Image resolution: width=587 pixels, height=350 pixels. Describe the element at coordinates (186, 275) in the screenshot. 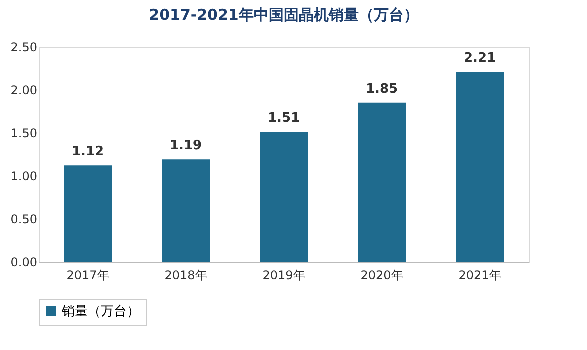

I see `x-tick-label: 2018年` at that location.